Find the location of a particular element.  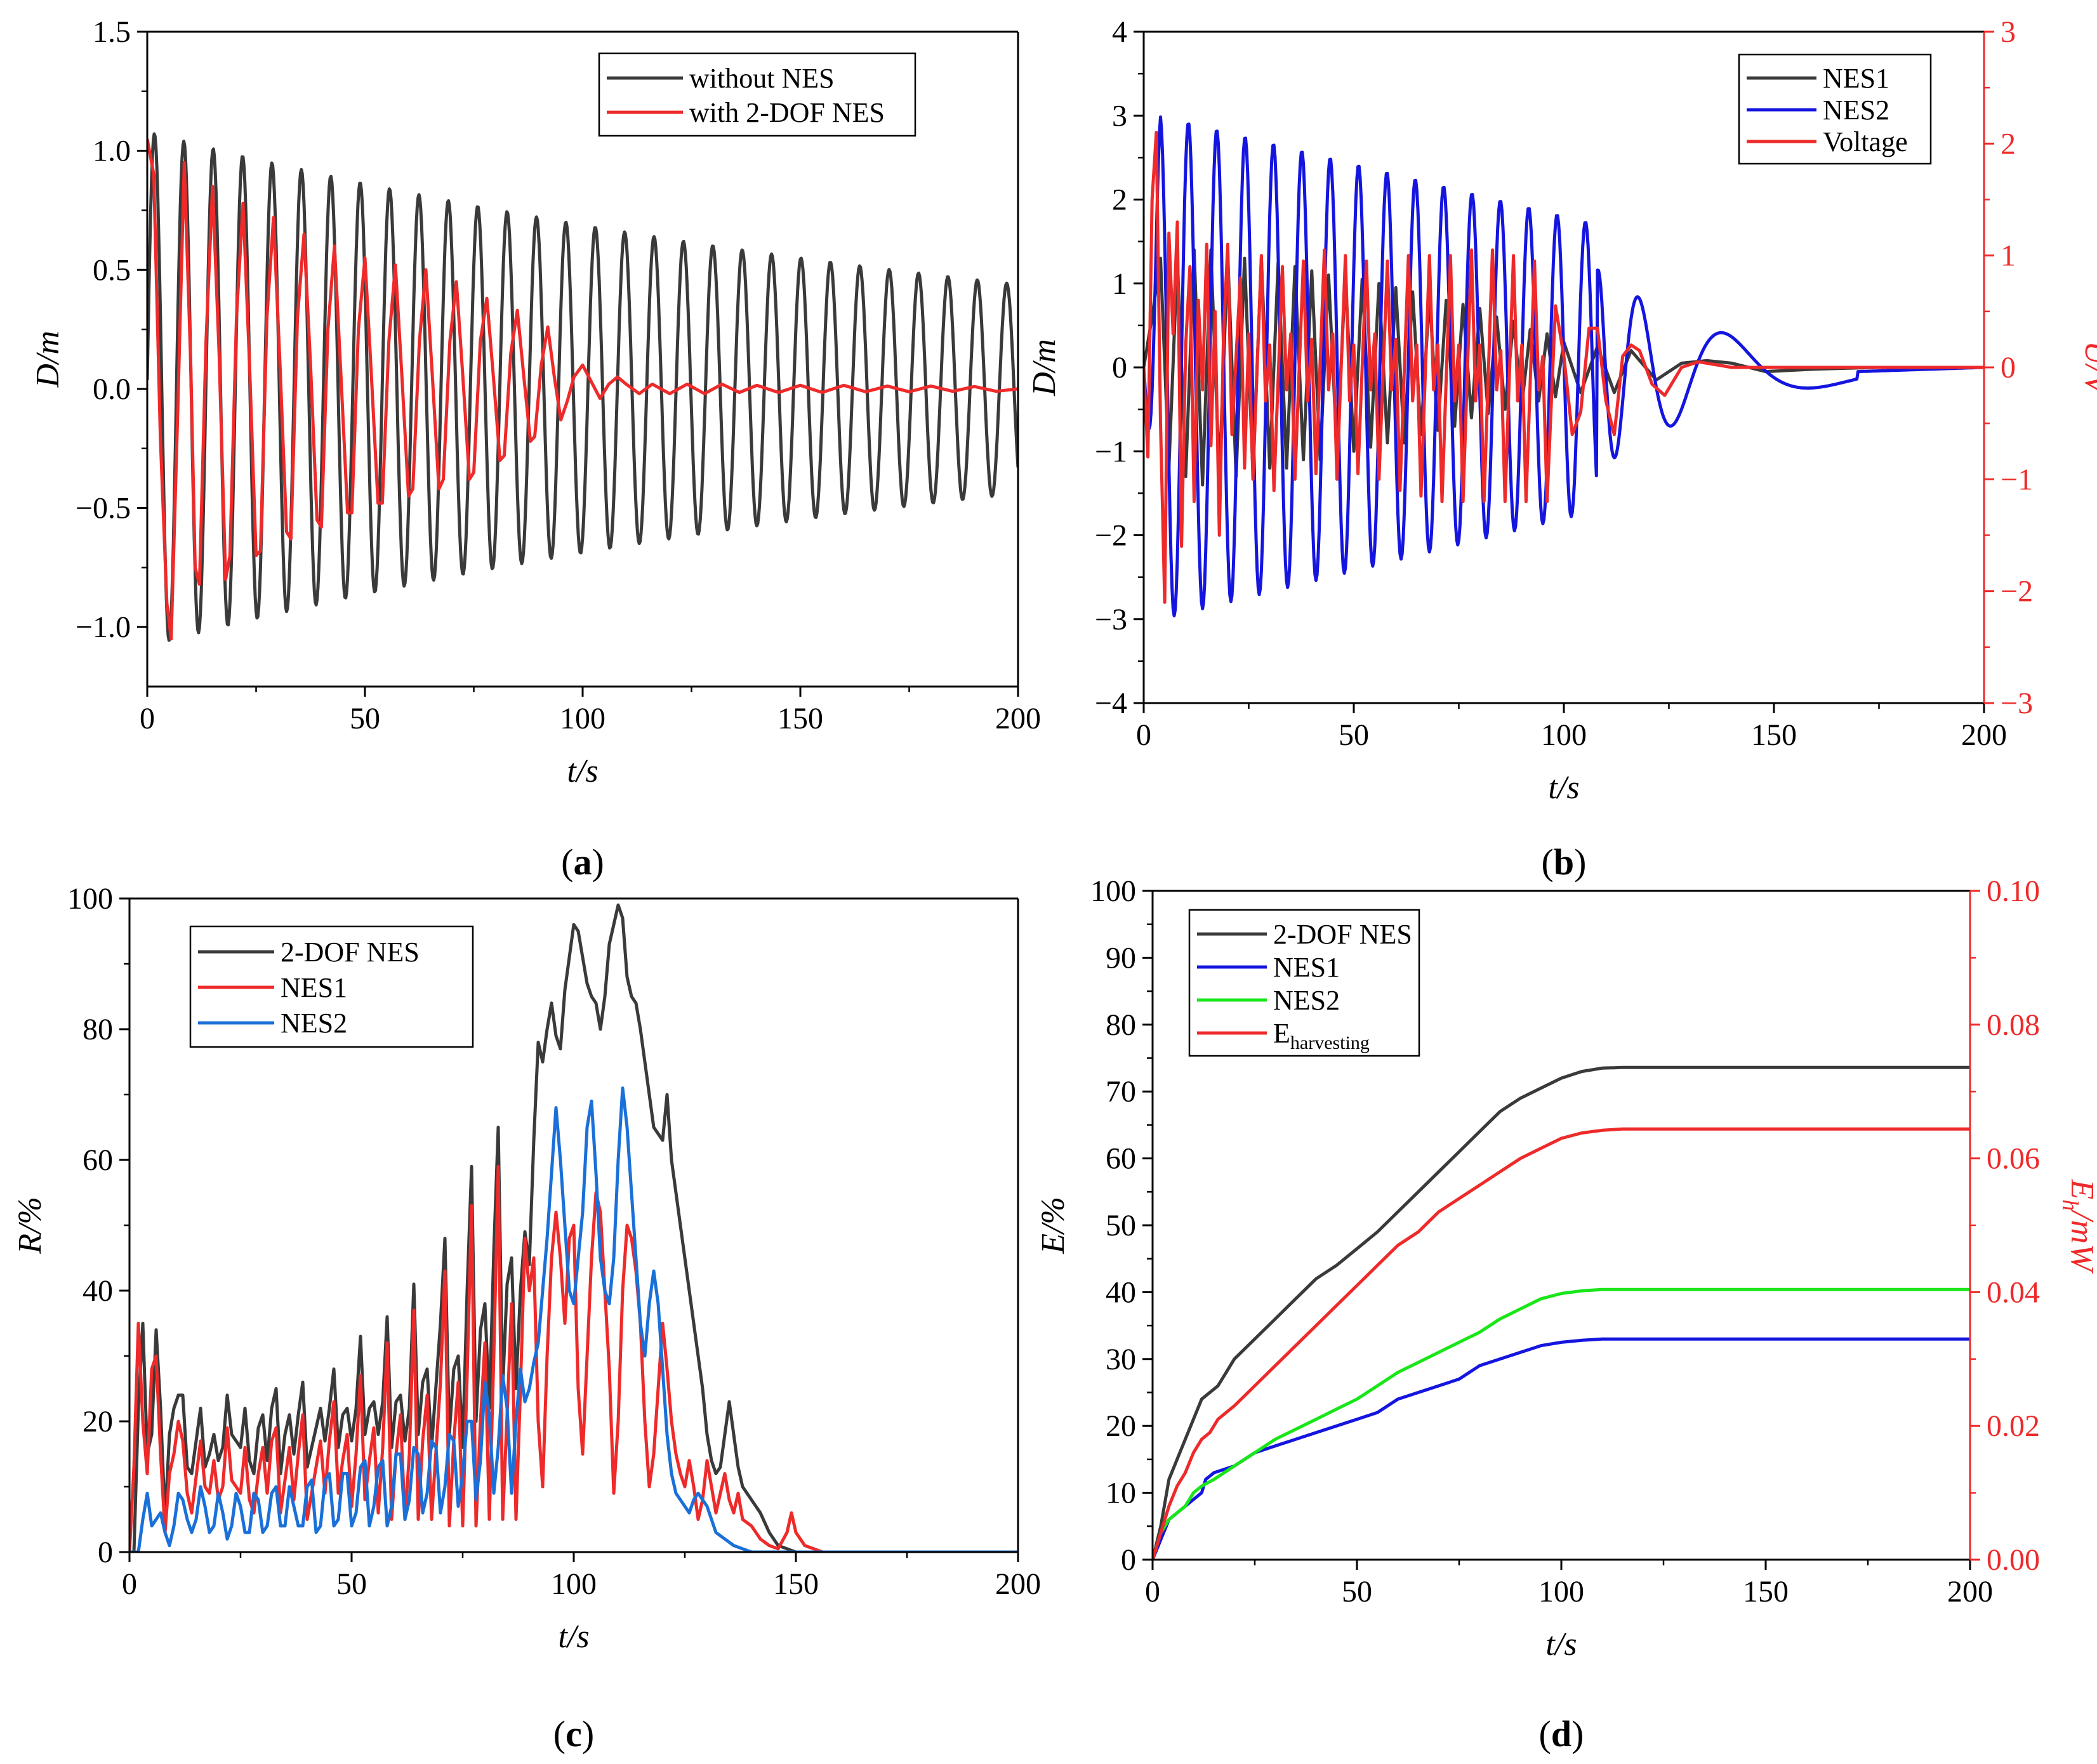

y2-tick-label: 0.10 is located at coordinates (2013, 891).